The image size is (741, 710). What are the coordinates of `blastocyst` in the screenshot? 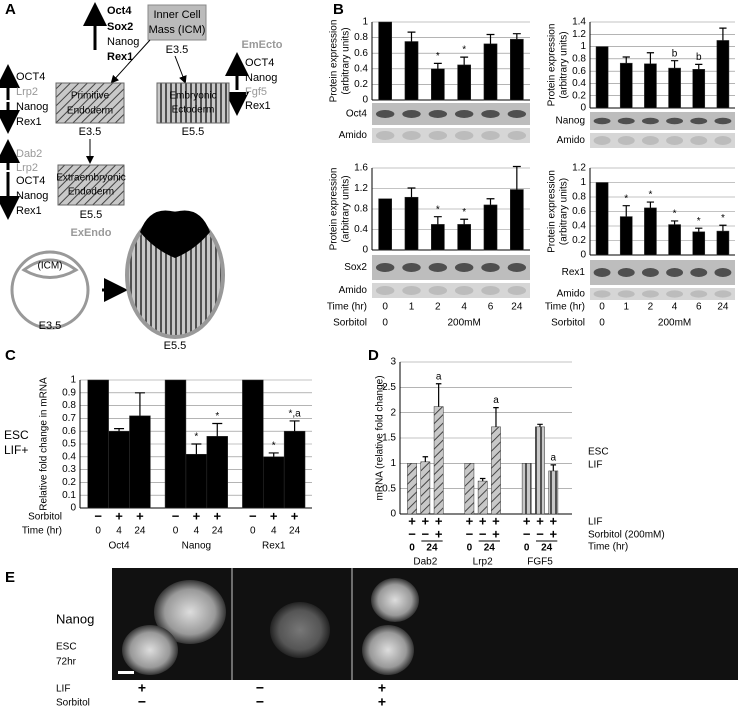 It's located at (50, 290).